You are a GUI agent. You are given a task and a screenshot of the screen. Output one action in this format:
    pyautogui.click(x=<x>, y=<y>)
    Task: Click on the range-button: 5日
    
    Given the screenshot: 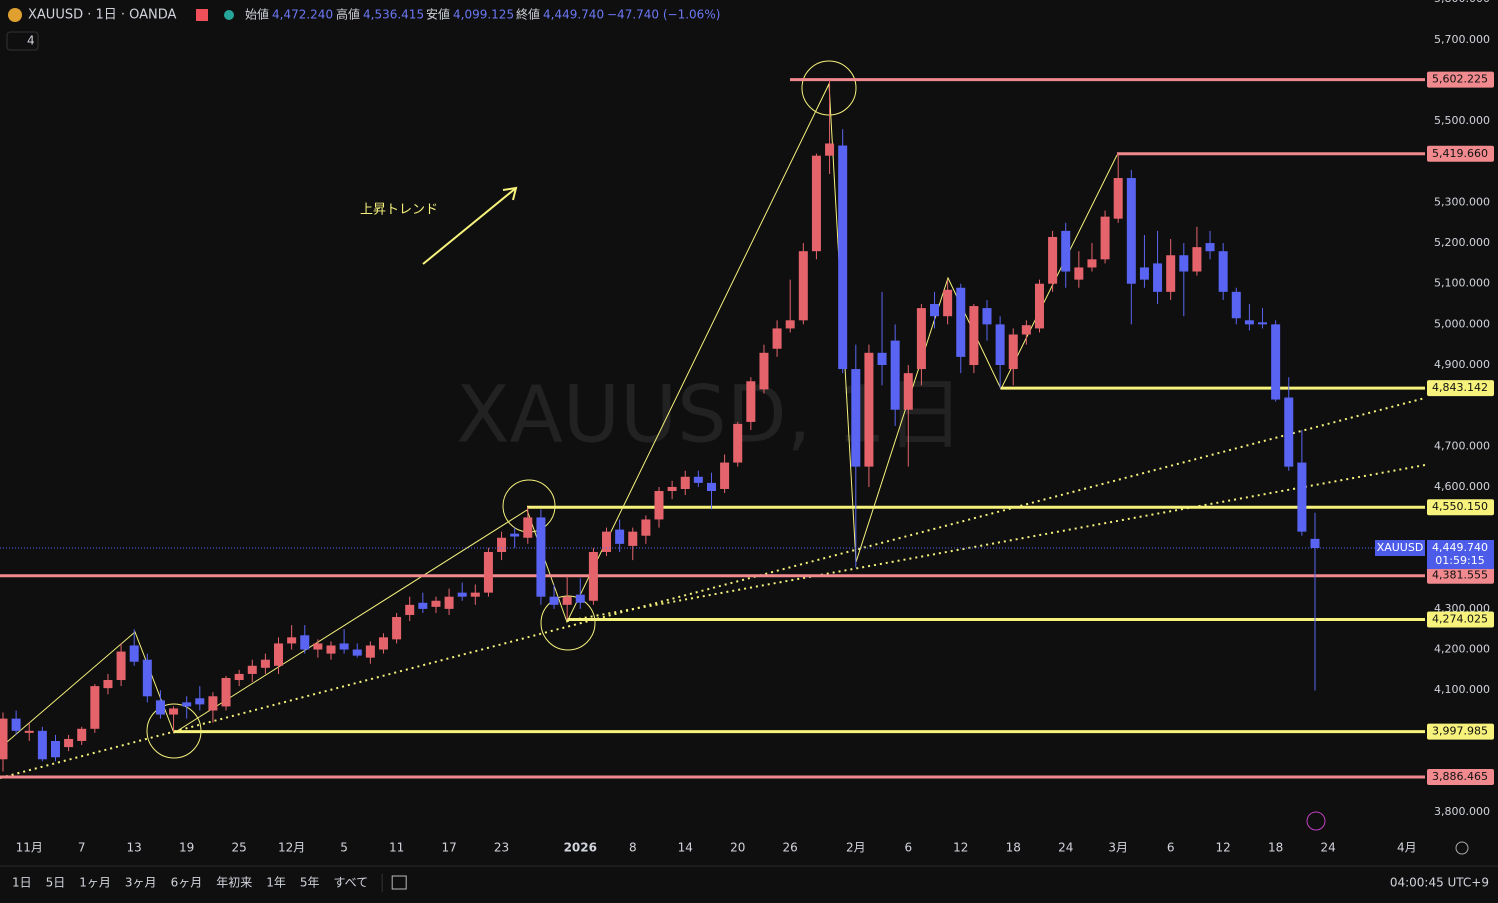 What is the action you would take?
    pyautogui.click(x=56, y=883)
    